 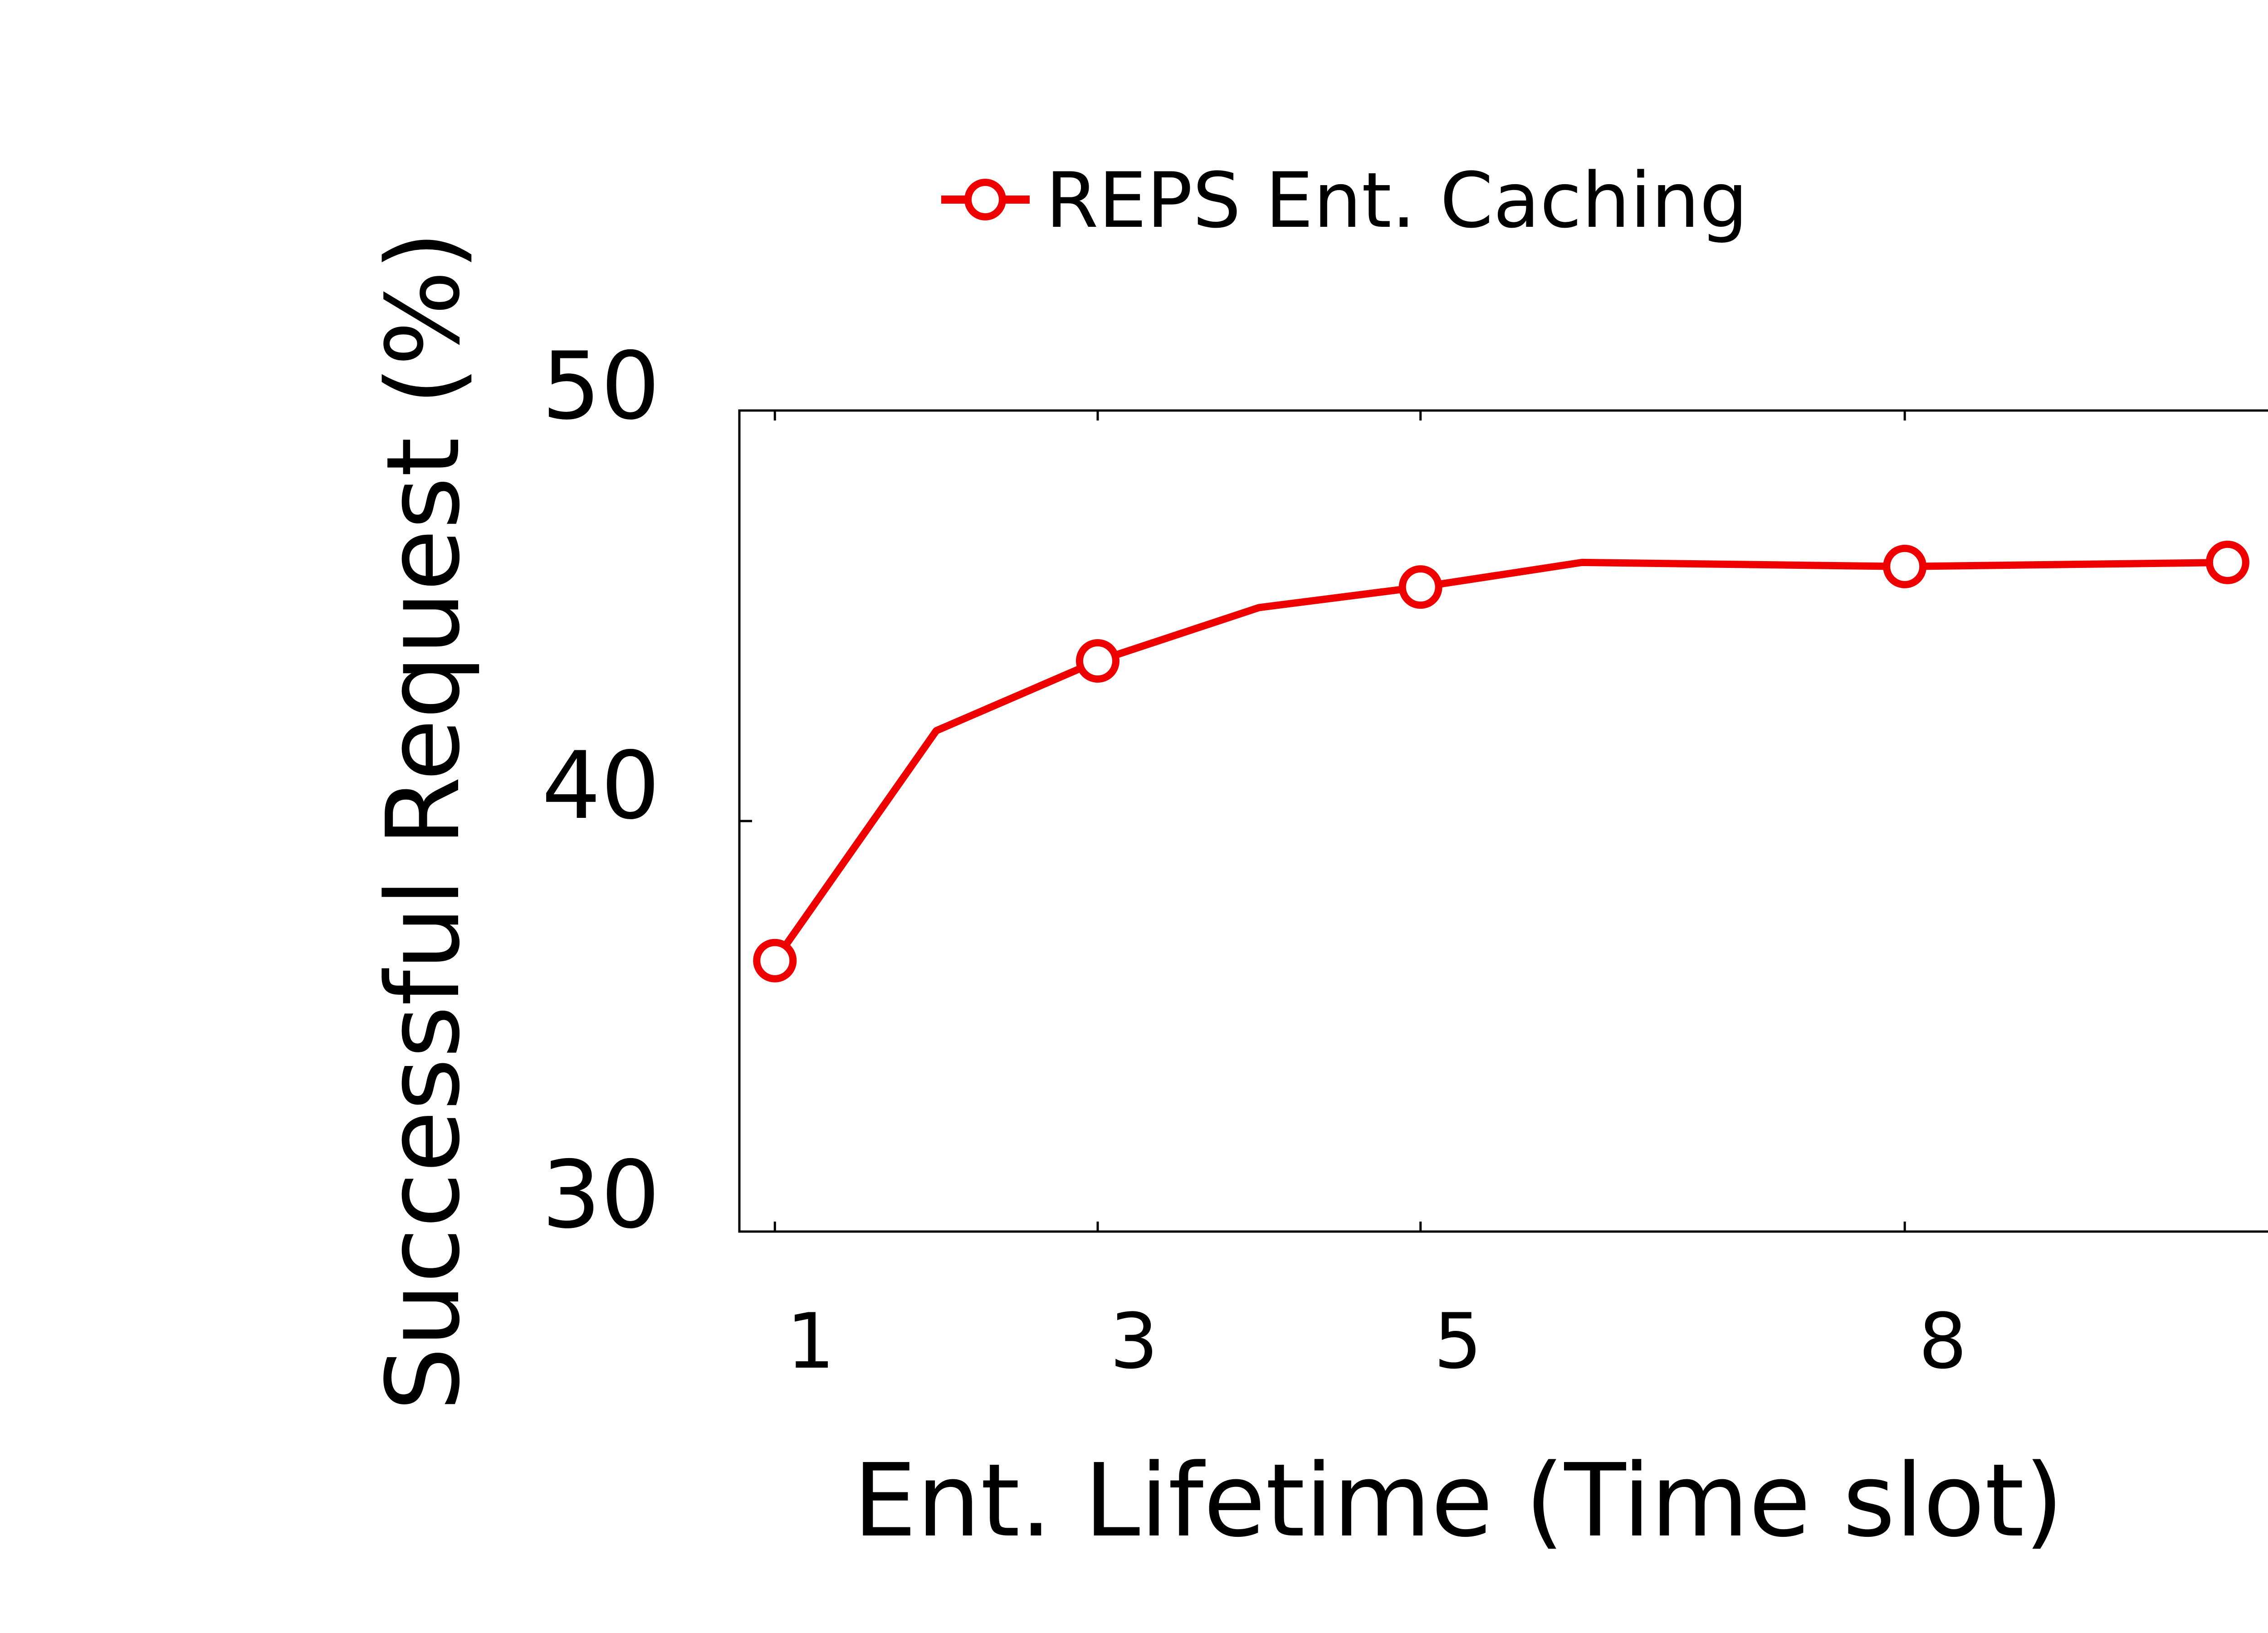 What do you see at coordinates (601, 1195) in the screenshot?
I see `y-tick-label-30: 30` at bounding box center [601, 1195].